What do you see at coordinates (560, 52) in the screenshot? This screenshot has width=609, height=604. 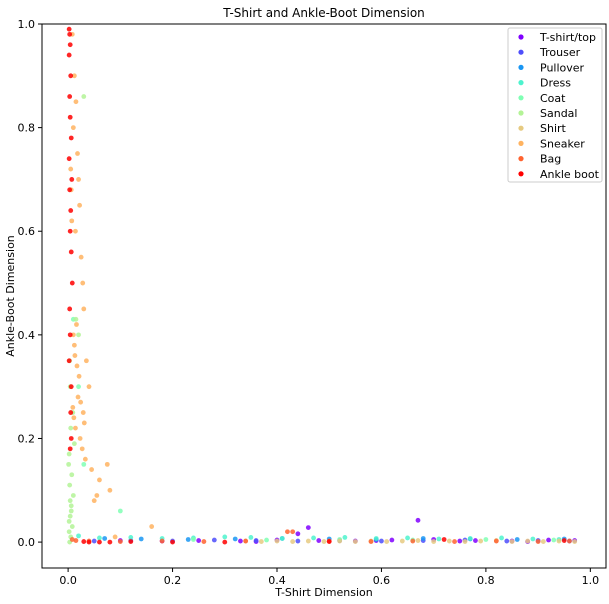 I see `legend-label: Trouser` at bounding box center [560, 52].